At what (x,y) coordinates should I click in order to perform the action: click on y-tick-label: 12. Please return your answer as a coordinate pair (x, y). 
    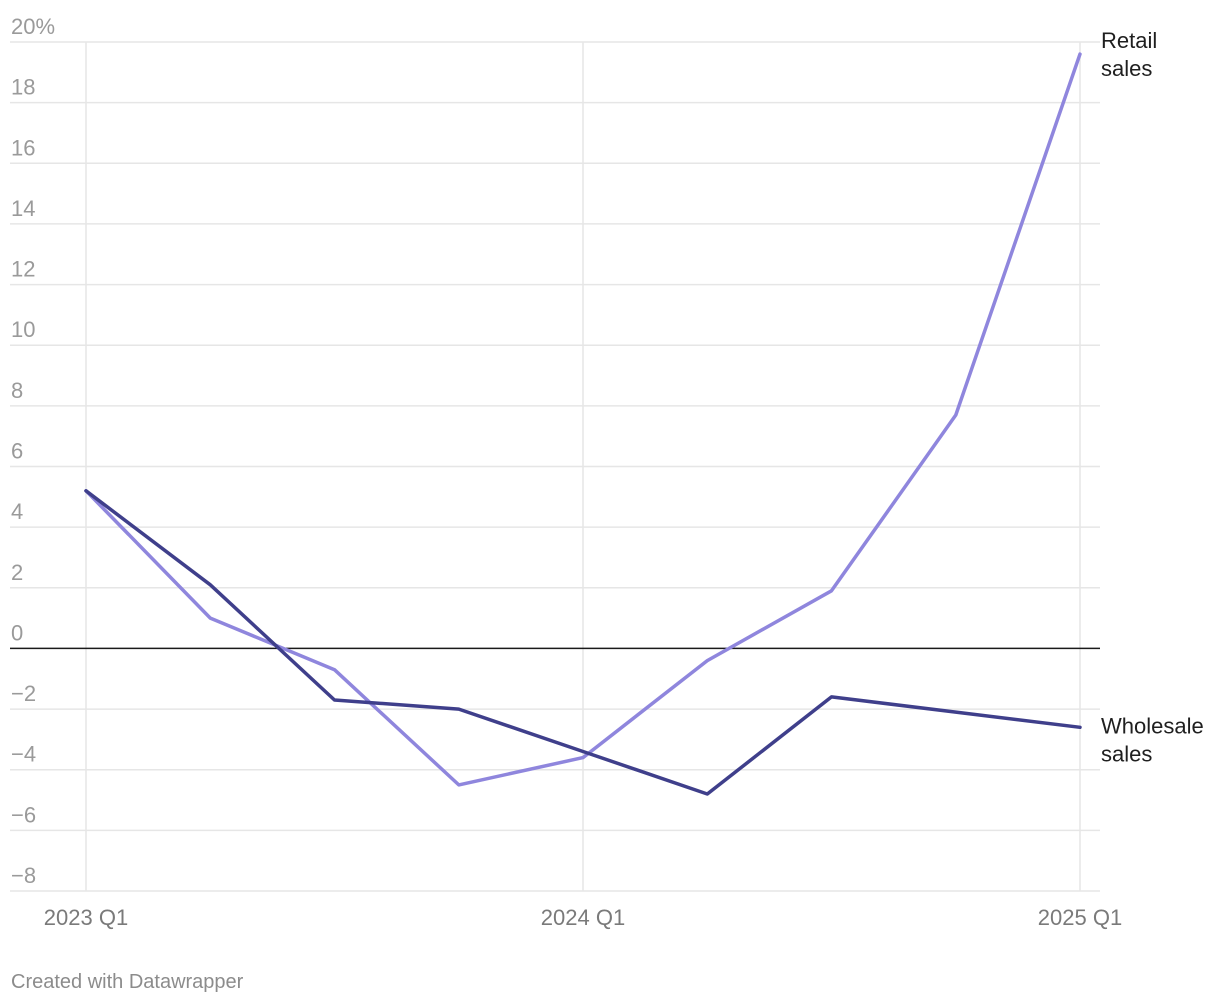
    Looking at the image, I should click on (23, 269).